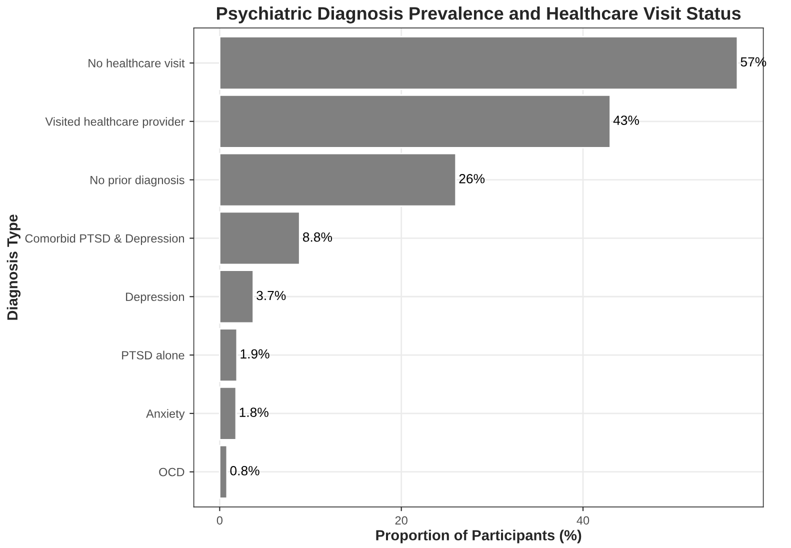 The image size is (791, 548). Describe the element at coordinates (479, 15) in the screenshot. I see `chart-title: Psychiatric Diagnosis Prevalence and Healthcare Visit Status` at that location.